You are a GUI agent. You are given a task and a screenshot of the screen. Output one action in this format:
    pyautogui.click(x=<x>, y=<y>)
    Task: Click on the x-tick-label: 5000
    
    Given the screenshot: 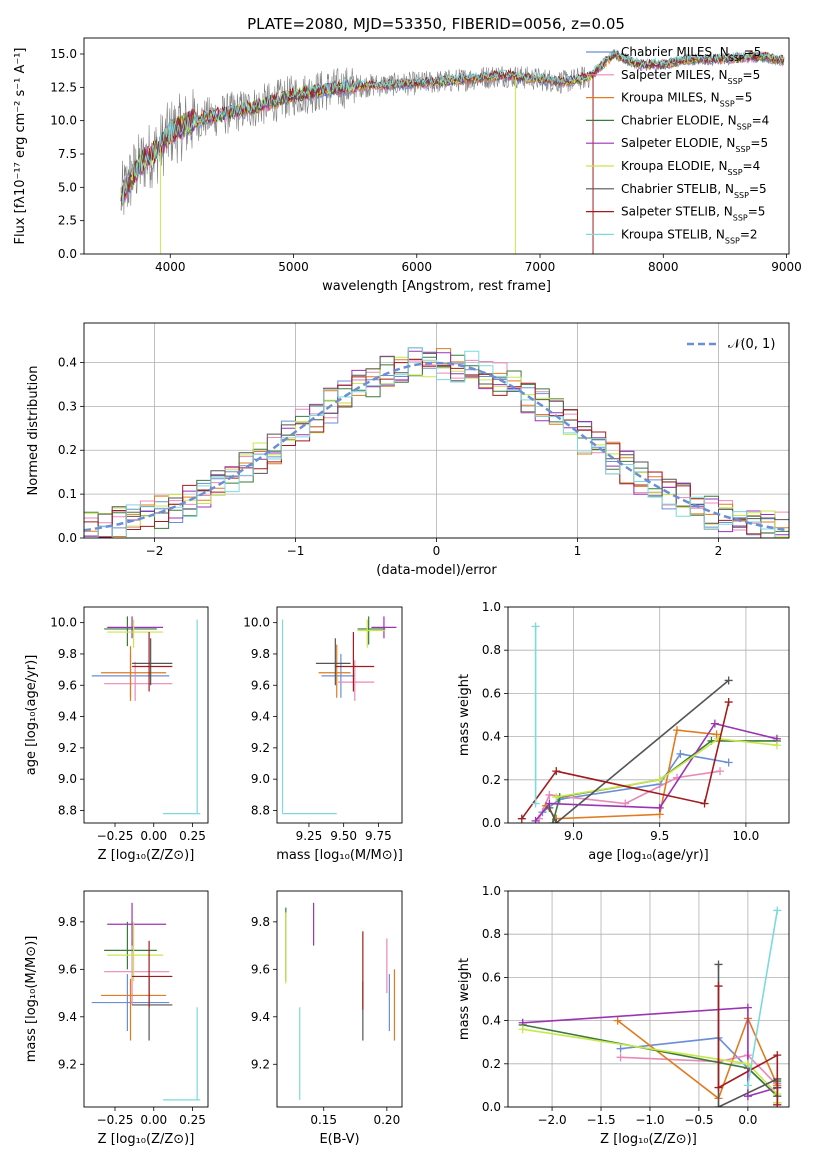 What is the action you would take?
    pyautogui.click(x=293, y=267)
    